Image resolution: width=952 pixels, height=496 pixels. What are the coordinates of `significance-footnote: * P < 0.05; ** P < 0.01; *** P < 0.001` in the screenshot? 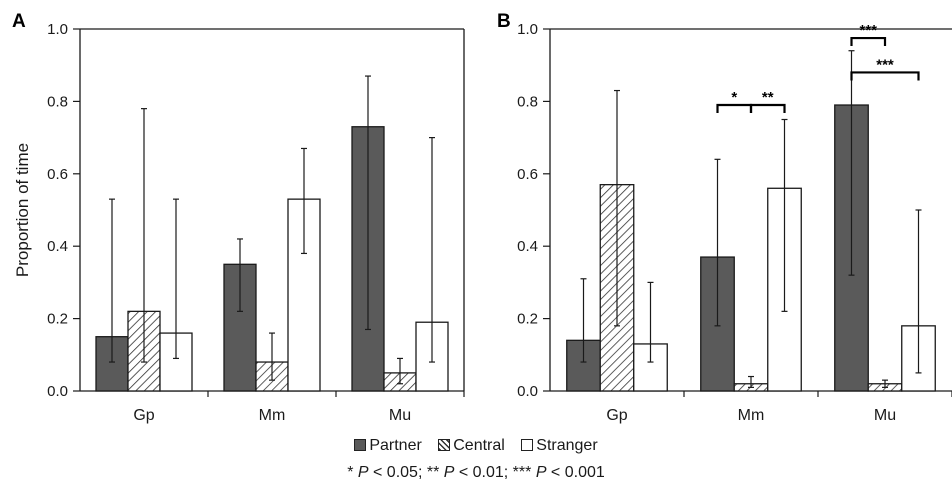 It's located at (476, 473).